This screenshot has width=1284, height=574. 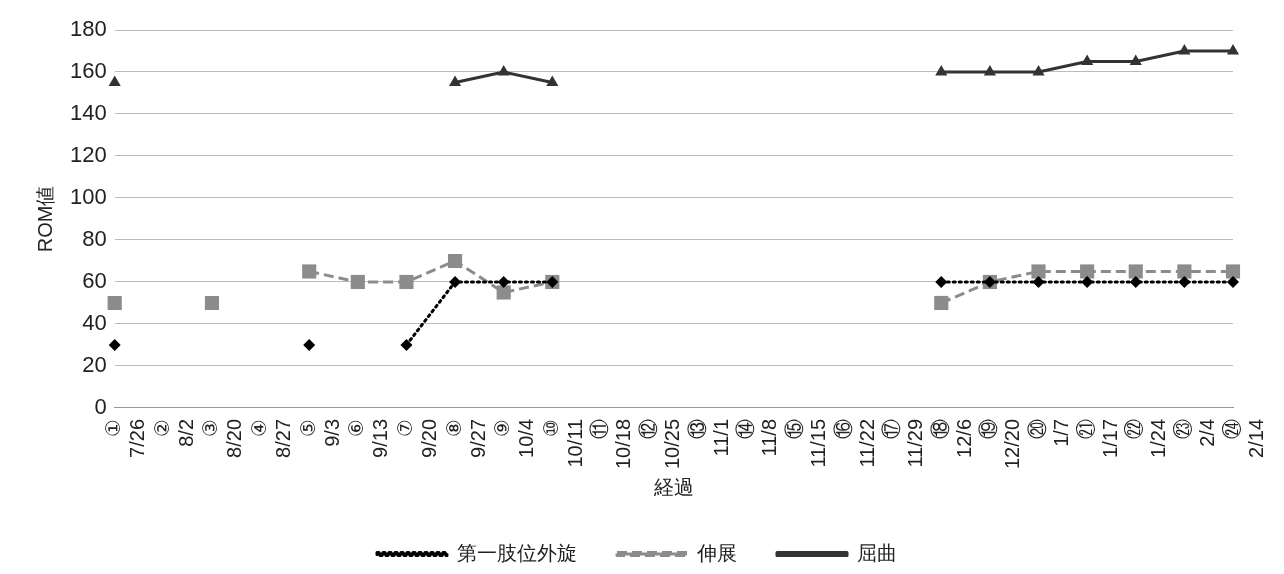 I want to click on x-tick-label: ⑥ 9/13, so click(x=368, y=438).